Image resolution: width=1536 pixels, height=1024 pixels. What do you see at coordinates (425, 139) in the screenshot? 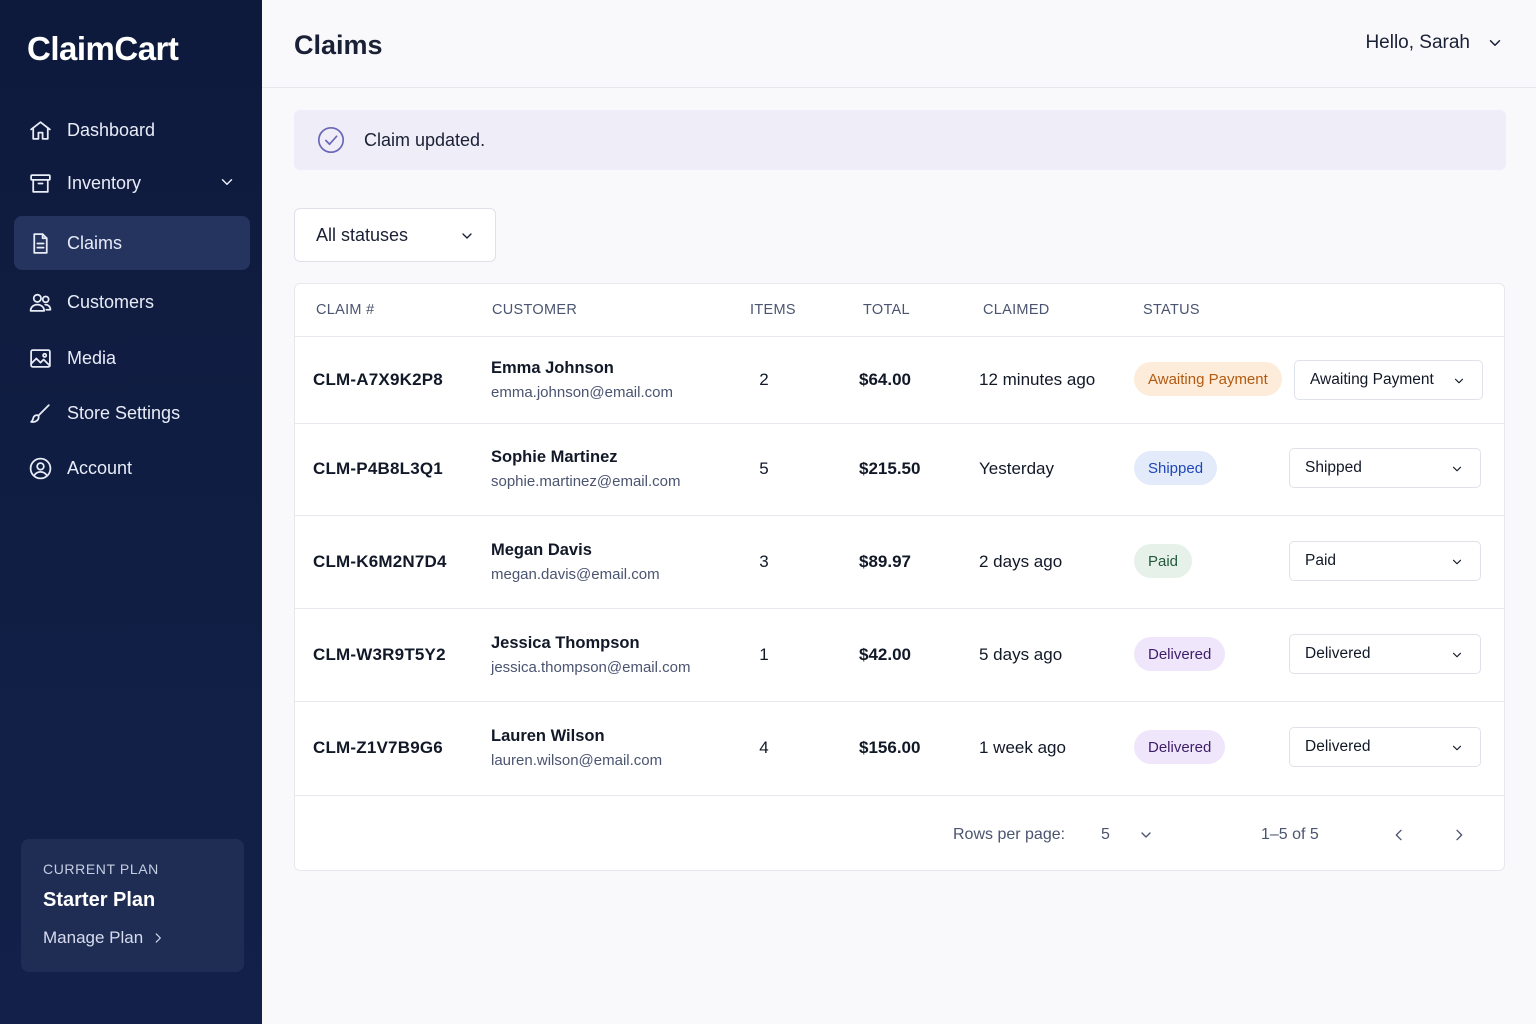
I see `alert-message: Claim updated.` at bounding box center [425, 139].